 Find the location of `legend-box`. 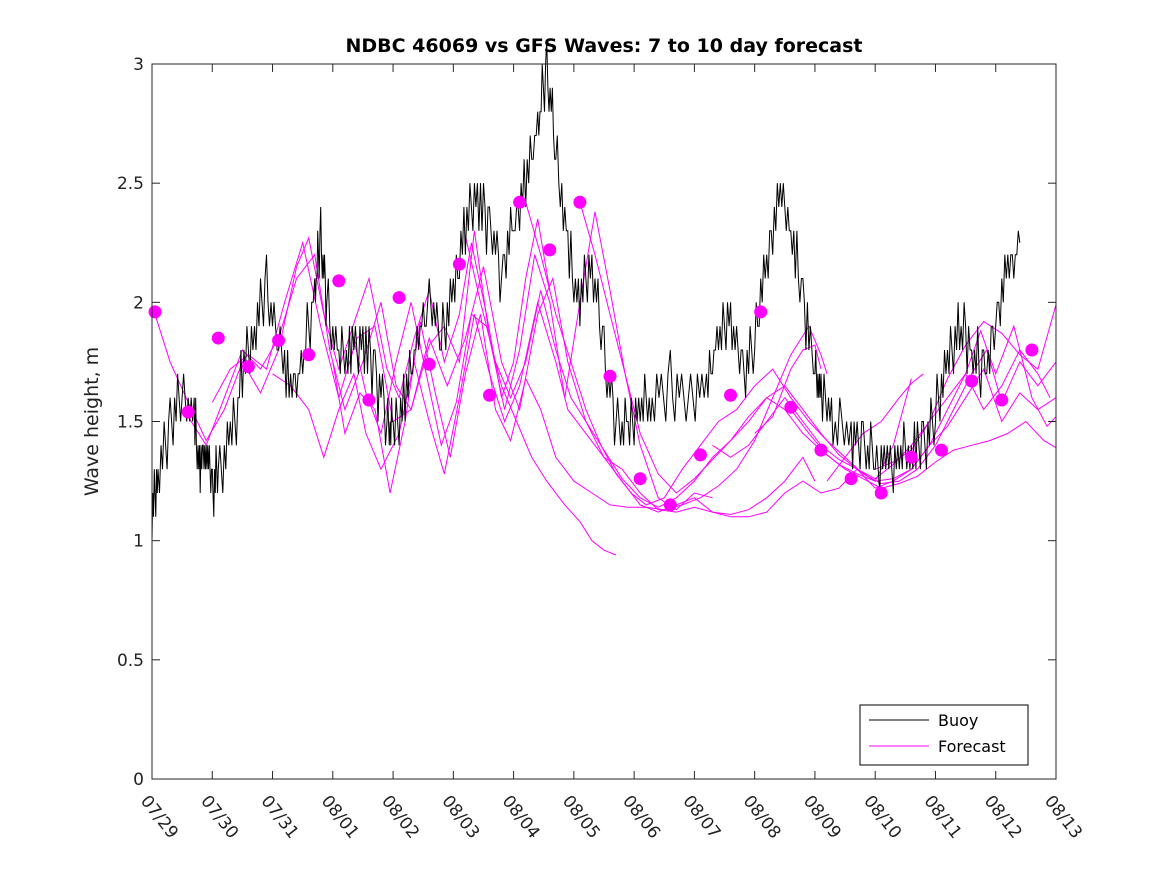

legend-box is located at coordinates (944, 735).